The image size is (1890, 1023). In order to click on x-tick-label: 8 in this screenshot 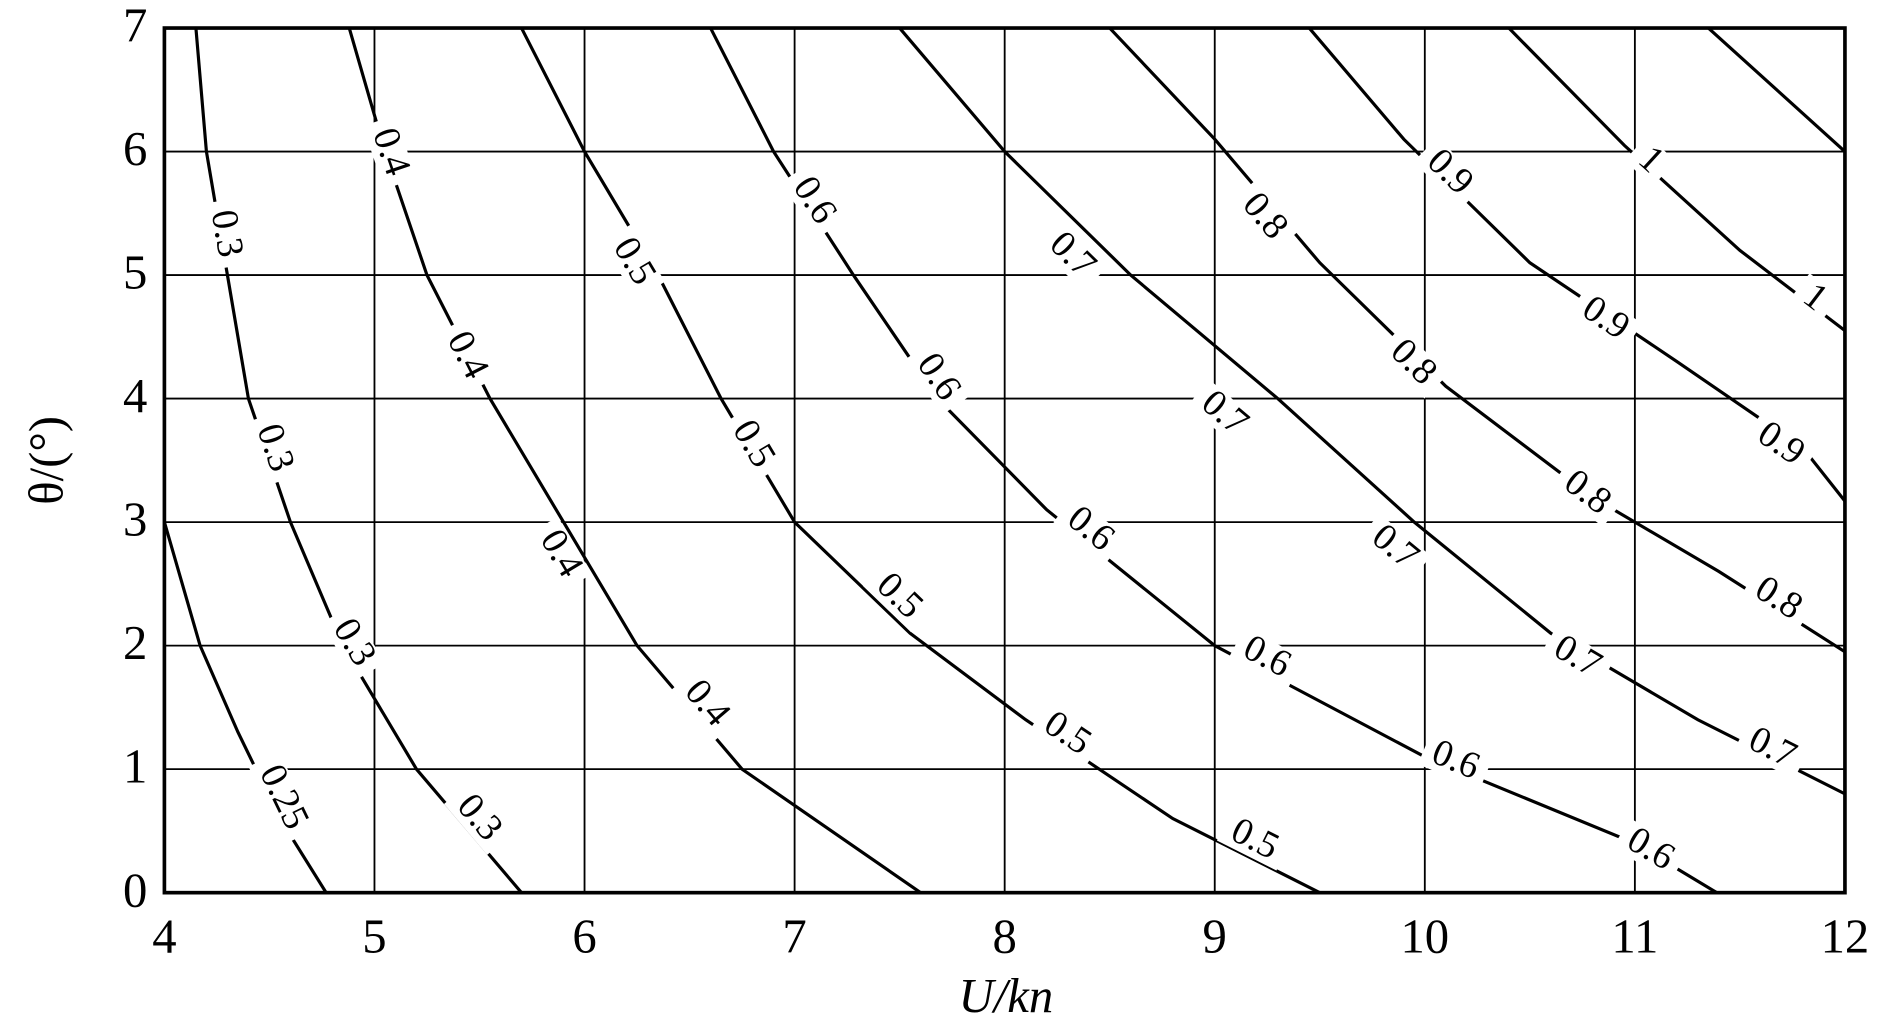, I will do `click(1004, 937)`.